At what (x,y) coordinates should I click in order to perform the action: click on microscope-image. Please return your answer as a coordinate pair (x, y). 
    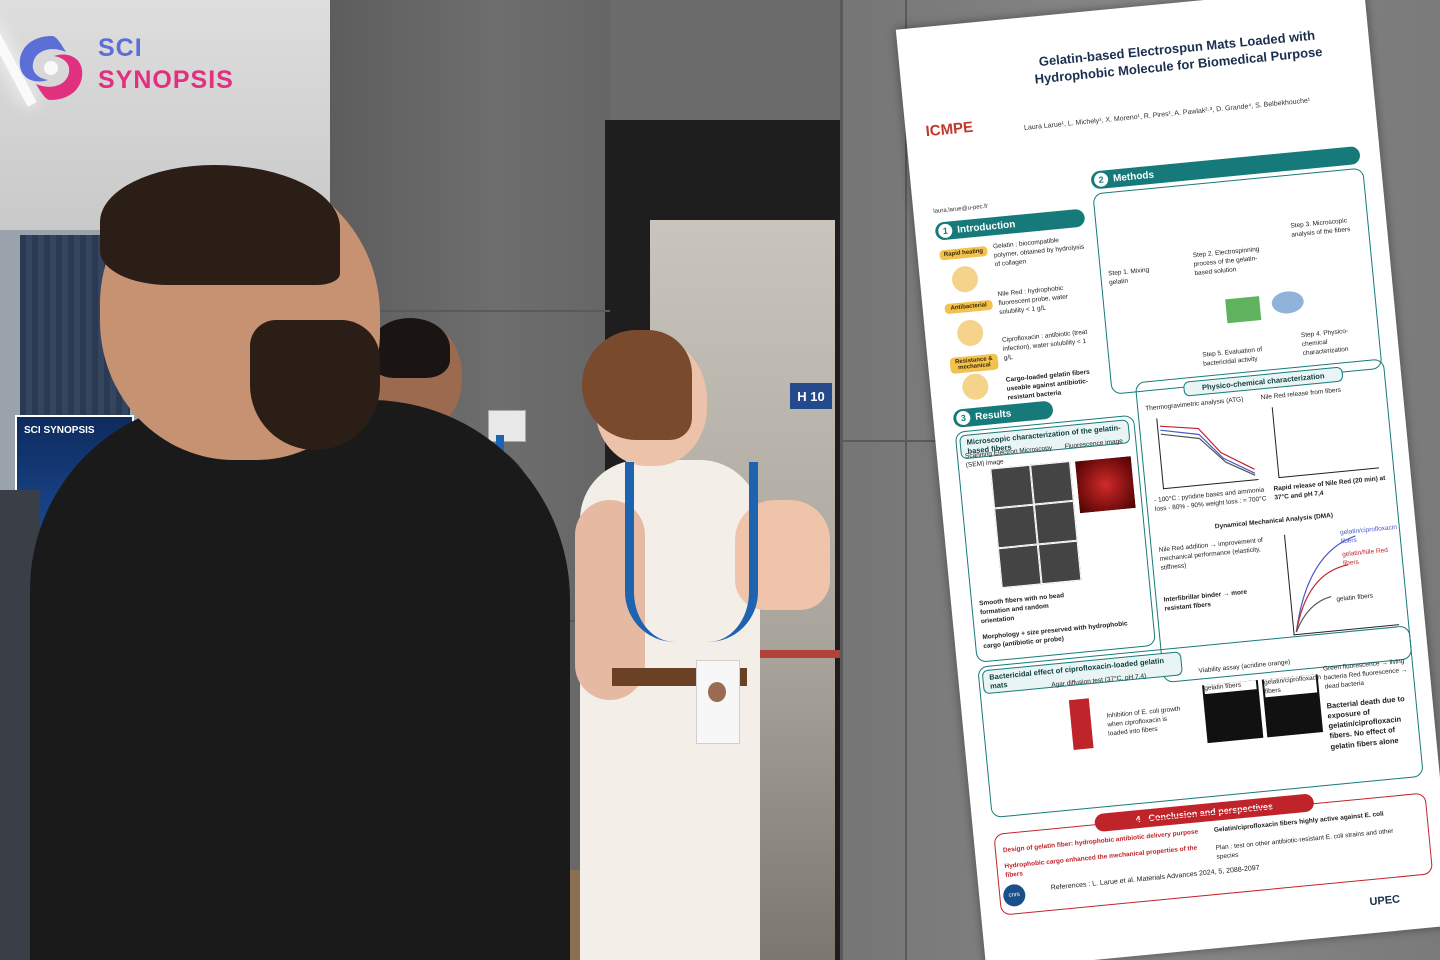
    Looking at the image, I should click on (1243, 310).